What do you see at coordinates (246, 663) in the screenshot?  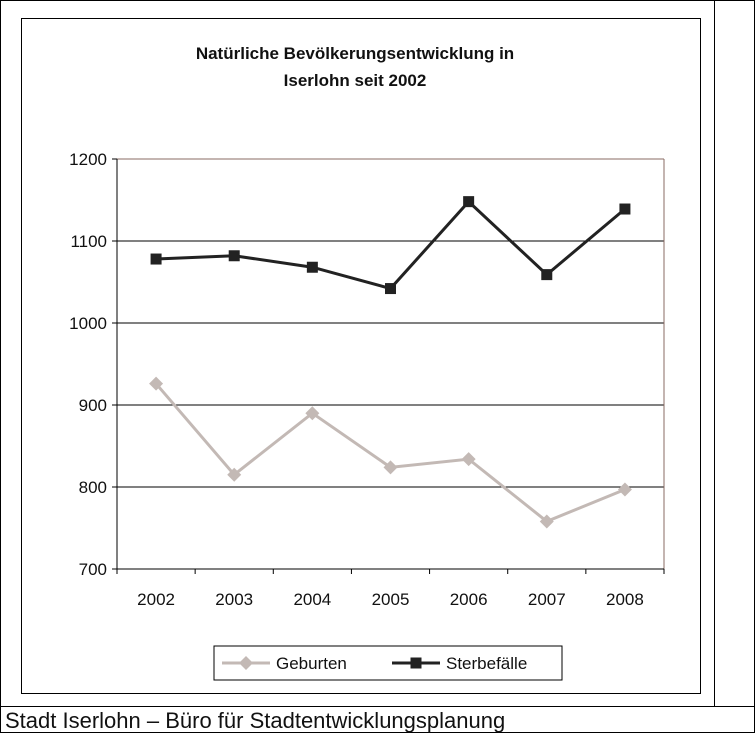 I see `legend-marker-geburten` at bounding box center [246, 663].